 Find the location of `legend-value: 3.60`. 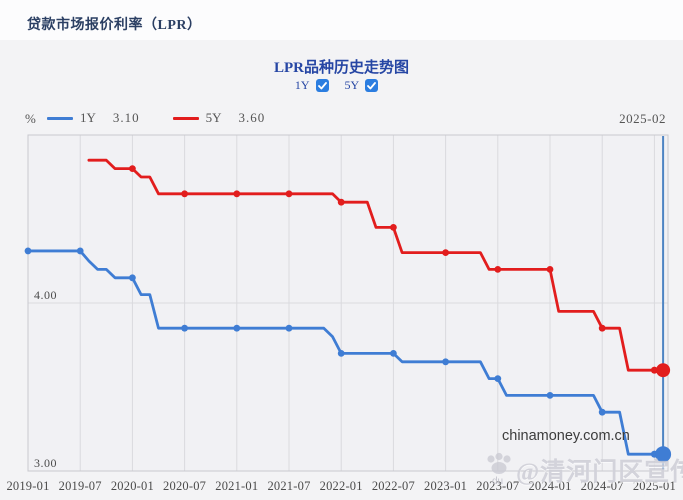

legend-value: 3.60 is located at coordinates (252, 117).